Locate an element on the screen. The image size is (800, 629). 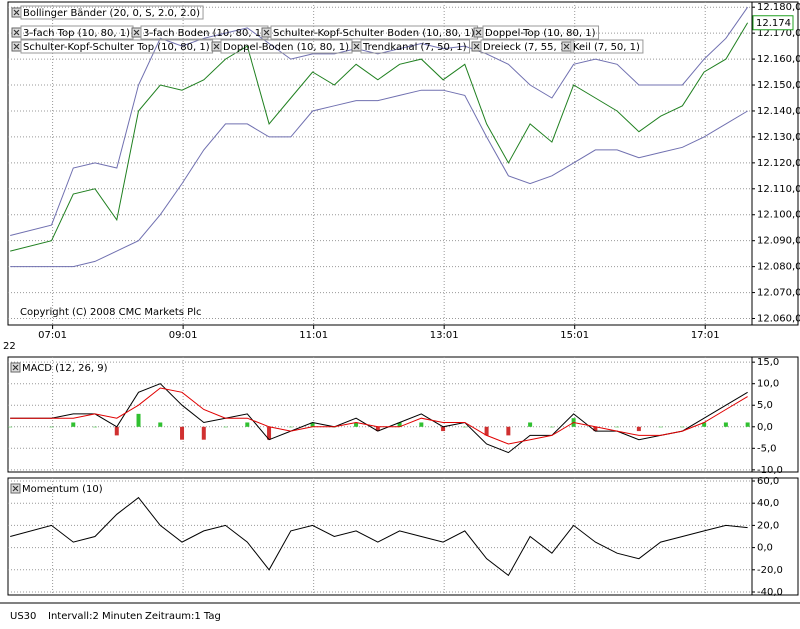
y-tick-label: 12.170,0 is located at coordinates (778, 33).